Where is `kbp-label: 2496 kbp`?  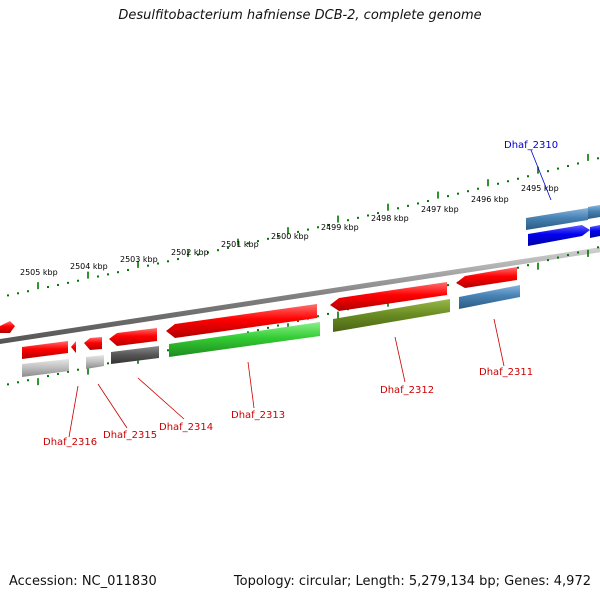
kbp-label: 2496 kbp is located at coordinates (490, 199).